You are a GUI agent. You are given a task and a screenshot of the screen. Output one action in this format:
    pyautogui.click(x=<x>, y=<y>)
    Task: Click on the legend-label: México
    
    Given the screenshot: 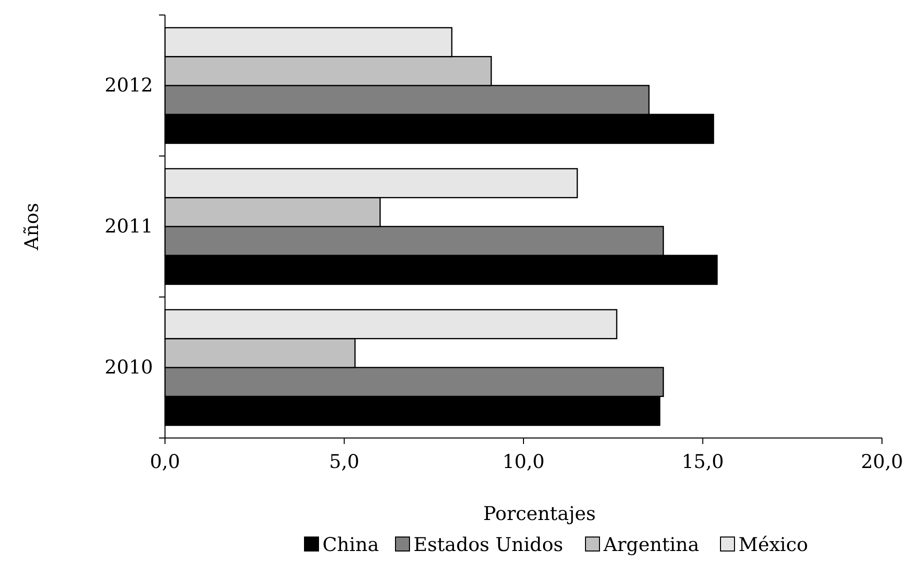 What is the action you would take?
    pyautogui.click(x=773, y=545)
    